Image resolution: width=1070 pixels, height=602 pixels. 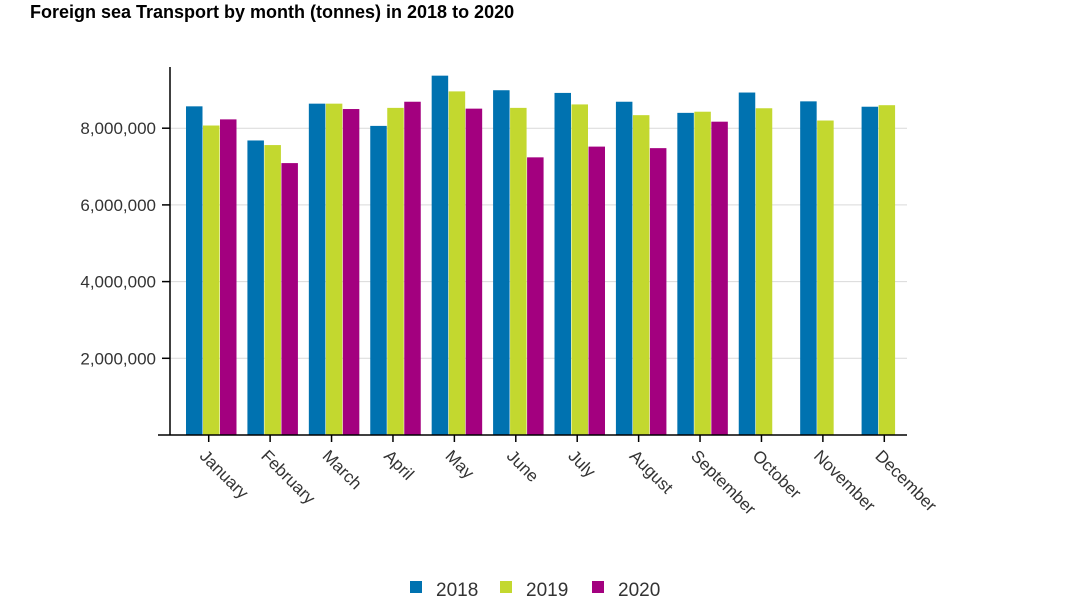 What do you see at coordinates (518, 271) in the screenshot?
I see `bar-2019-june` at bounding box center [518, 271].